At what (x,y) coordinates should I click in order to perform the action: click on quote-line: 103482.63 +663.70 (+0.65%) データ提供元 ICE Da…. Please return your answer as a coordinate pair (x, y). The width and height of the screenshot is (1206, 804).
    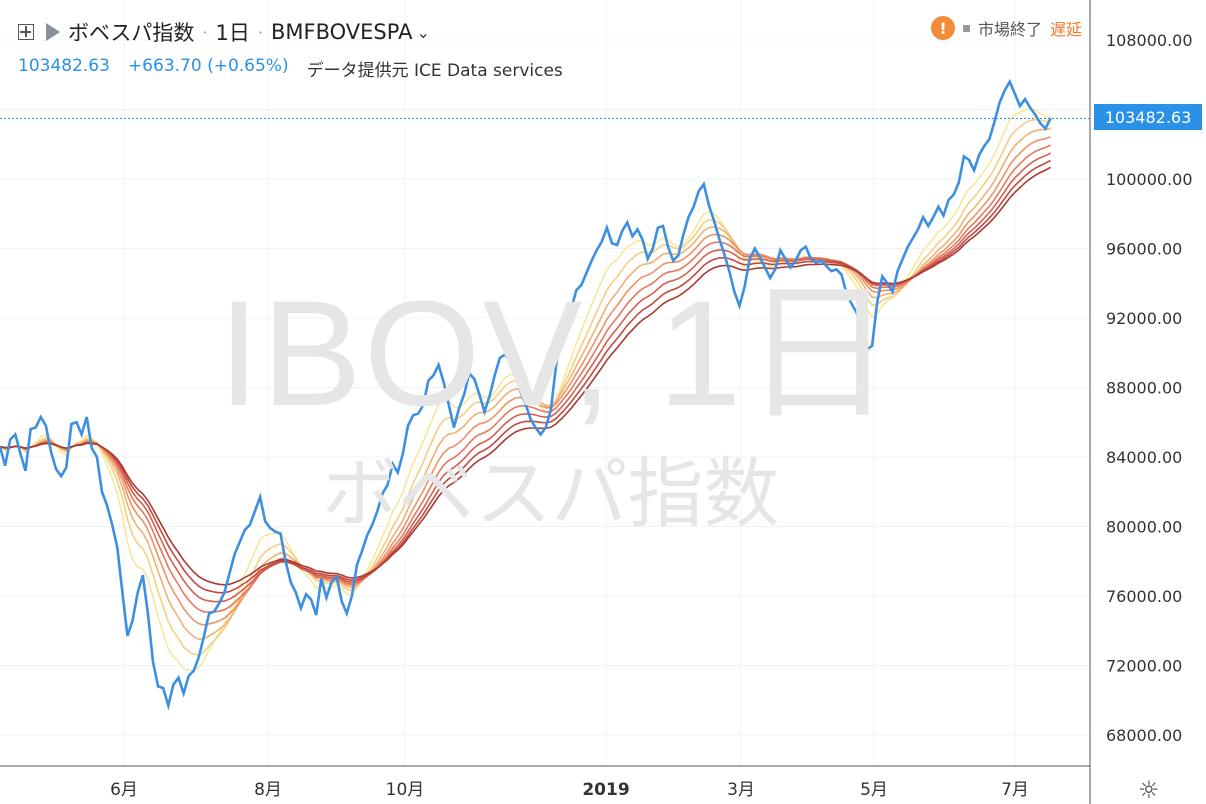
    Looking at the image, I should click on (290, 68).